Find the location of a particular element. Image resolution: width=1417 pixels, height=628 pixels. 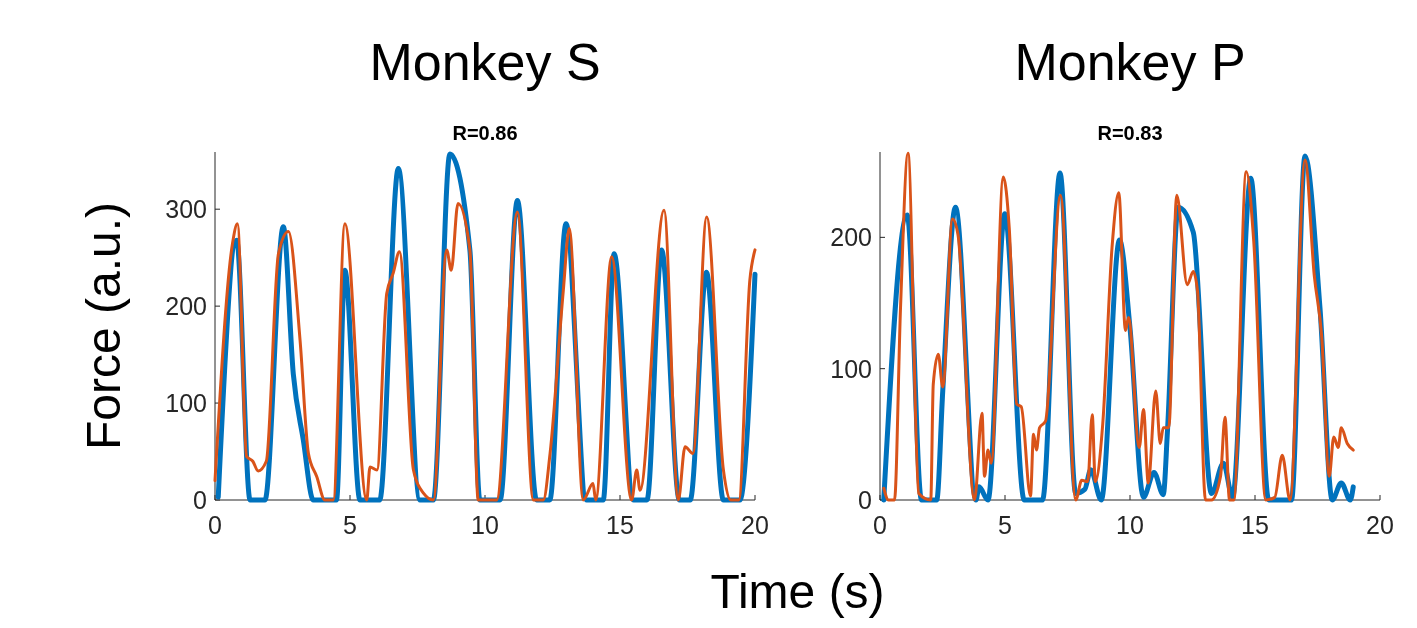

chart-subtitle: R=0.86 is located at coordinates (485, 133).